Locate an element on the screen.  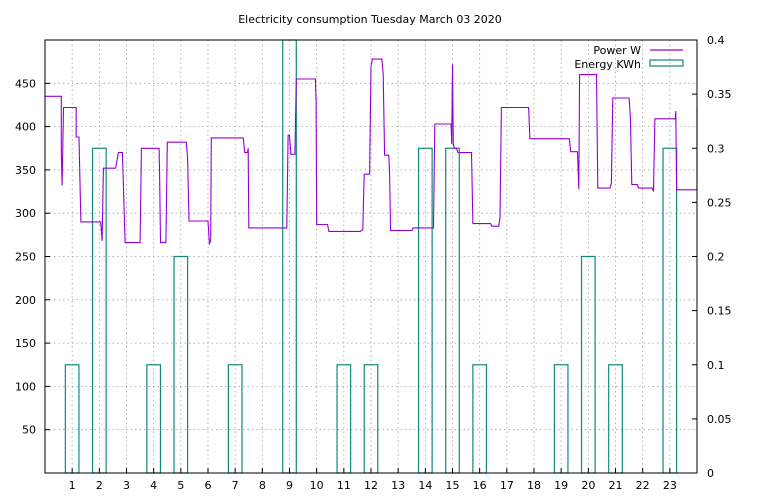
legend-swatch-energy is located at coordinates (666, 63).